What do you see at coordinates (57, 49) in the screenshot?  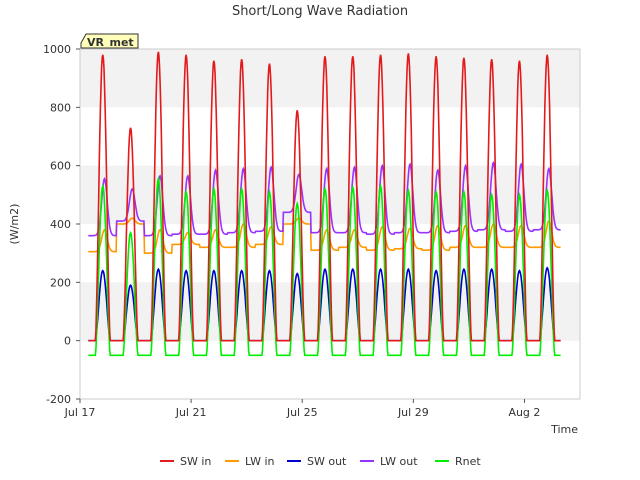 I see `y-tick-label: 1000` at bounding box center [57, 49].